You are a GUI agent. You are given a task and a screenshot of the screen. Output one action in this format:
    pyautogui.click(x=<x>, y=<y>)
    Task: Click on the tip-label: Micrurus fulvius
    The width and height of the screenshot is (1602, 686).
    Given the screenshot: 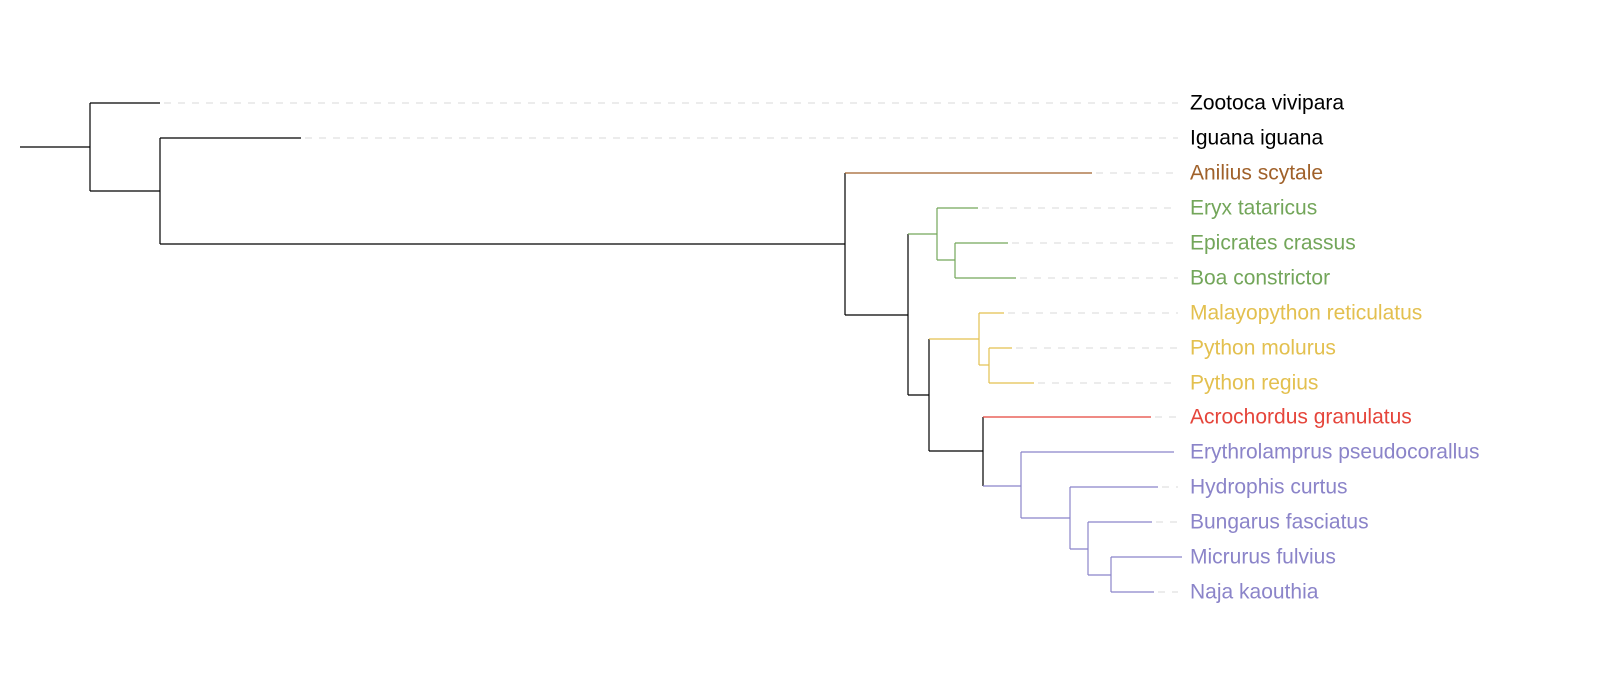 What is the action you would take?
    pyautogui.click(x=1263, y=557)
    